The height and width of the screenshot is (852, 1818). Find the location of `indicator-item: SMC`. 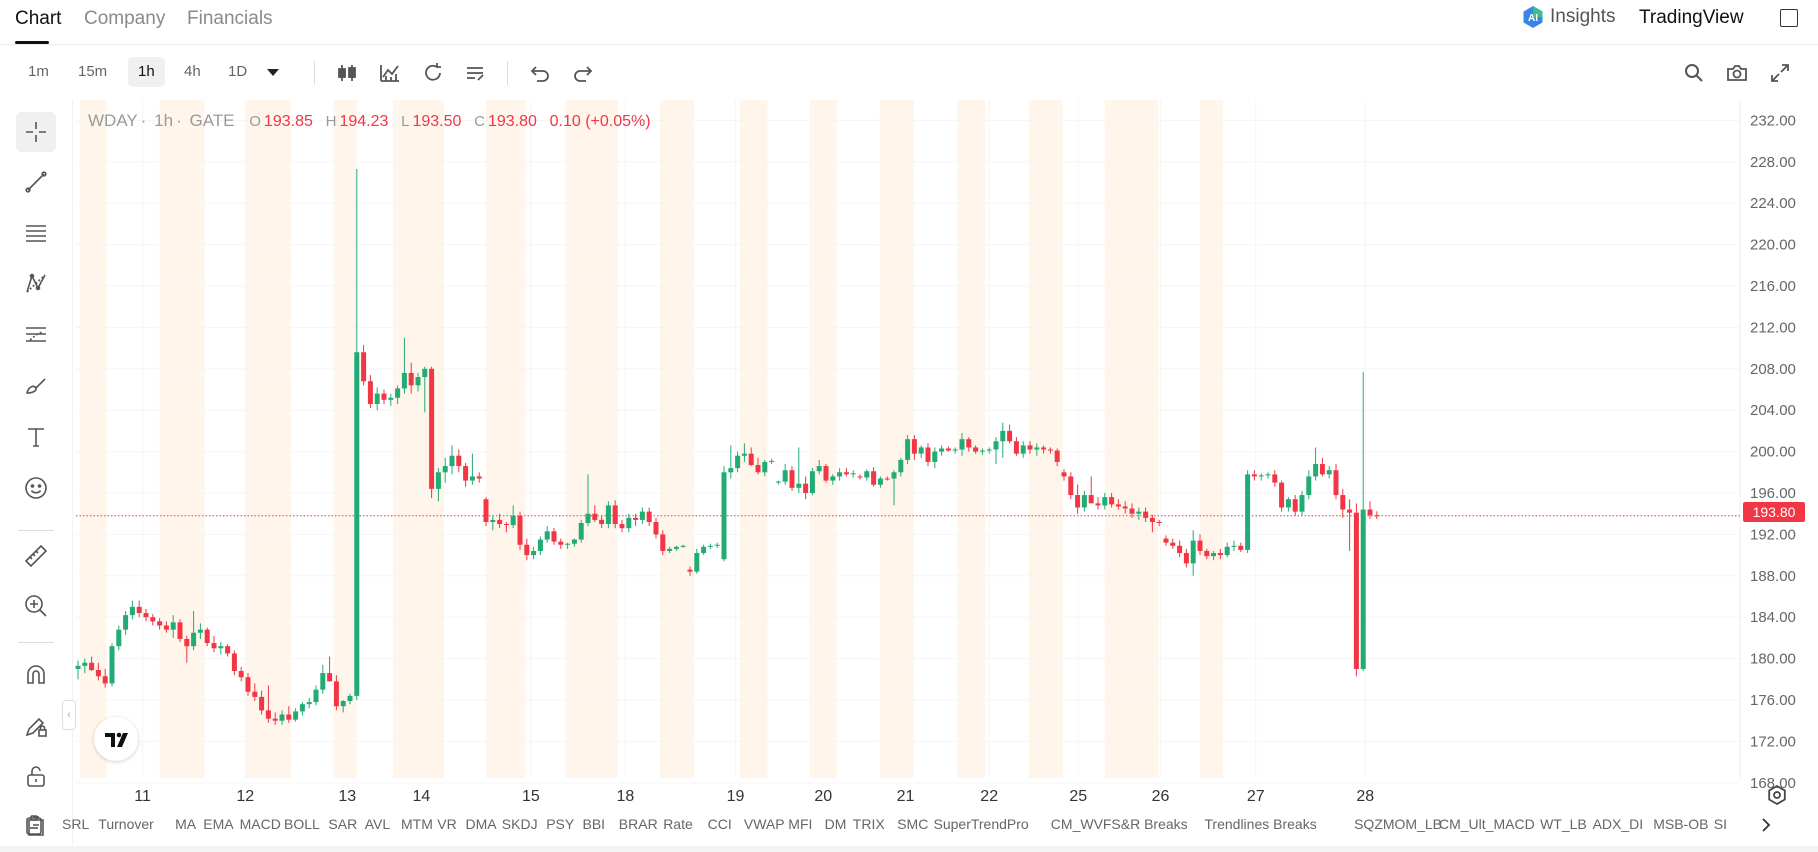

indicator-item: SMC is located at coordinates (913, 824).